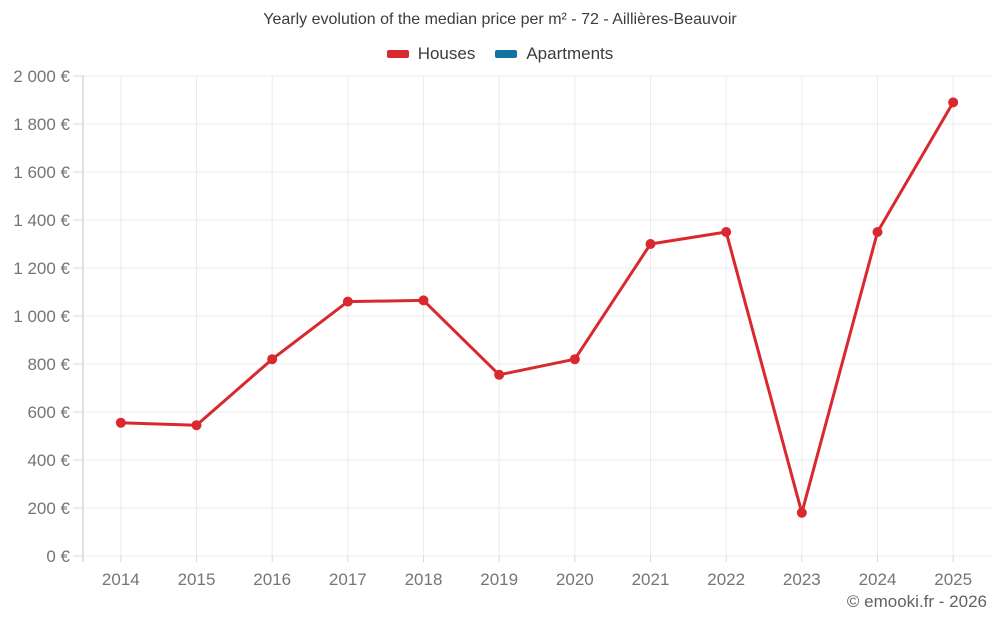  What do you see at coordinates (197, 579) in the screenshot?
I see `x-tick-label: 2015` at bounding box center [197, 579].